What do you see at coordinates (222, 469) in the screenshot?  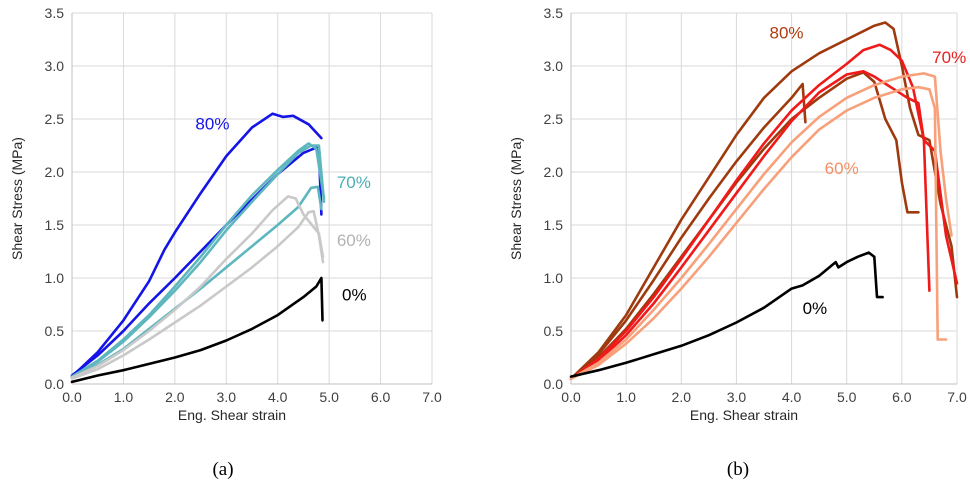 I see `panel-caption: (a)` at bounding box center [222, 469].